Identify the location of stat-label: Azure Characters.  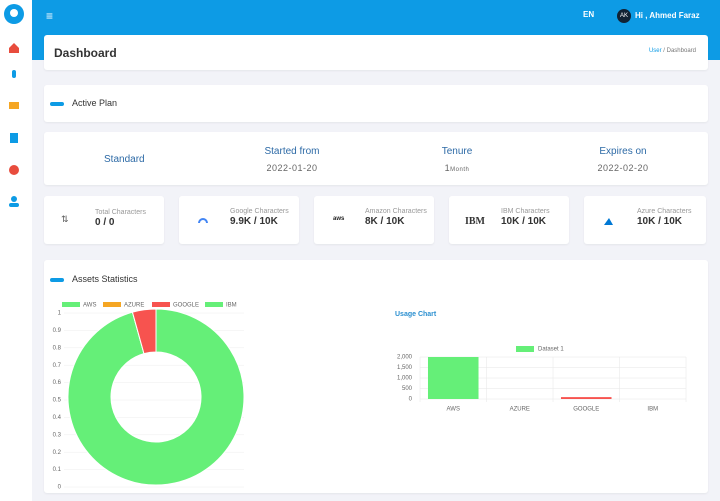
(664, 211).